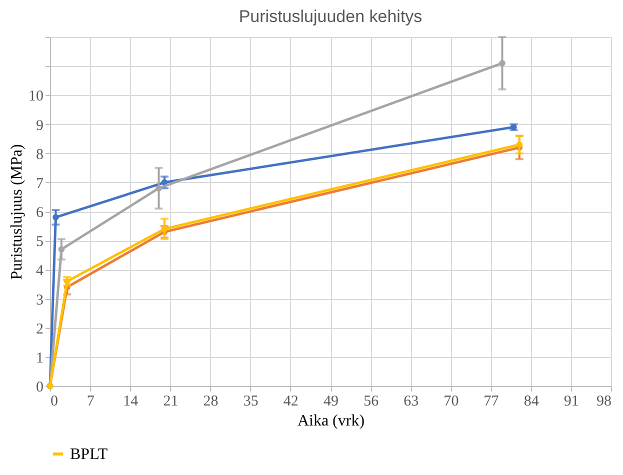  I want to click on legend-label: BPLT, so click(89, 454).